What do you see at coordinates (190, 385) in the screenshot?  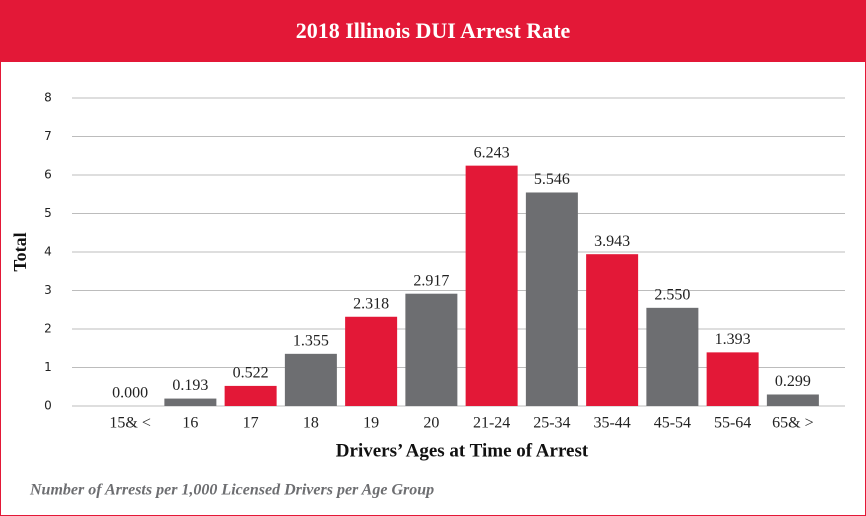 I see `value-label: 0.193` at bounding box center [190, 385].